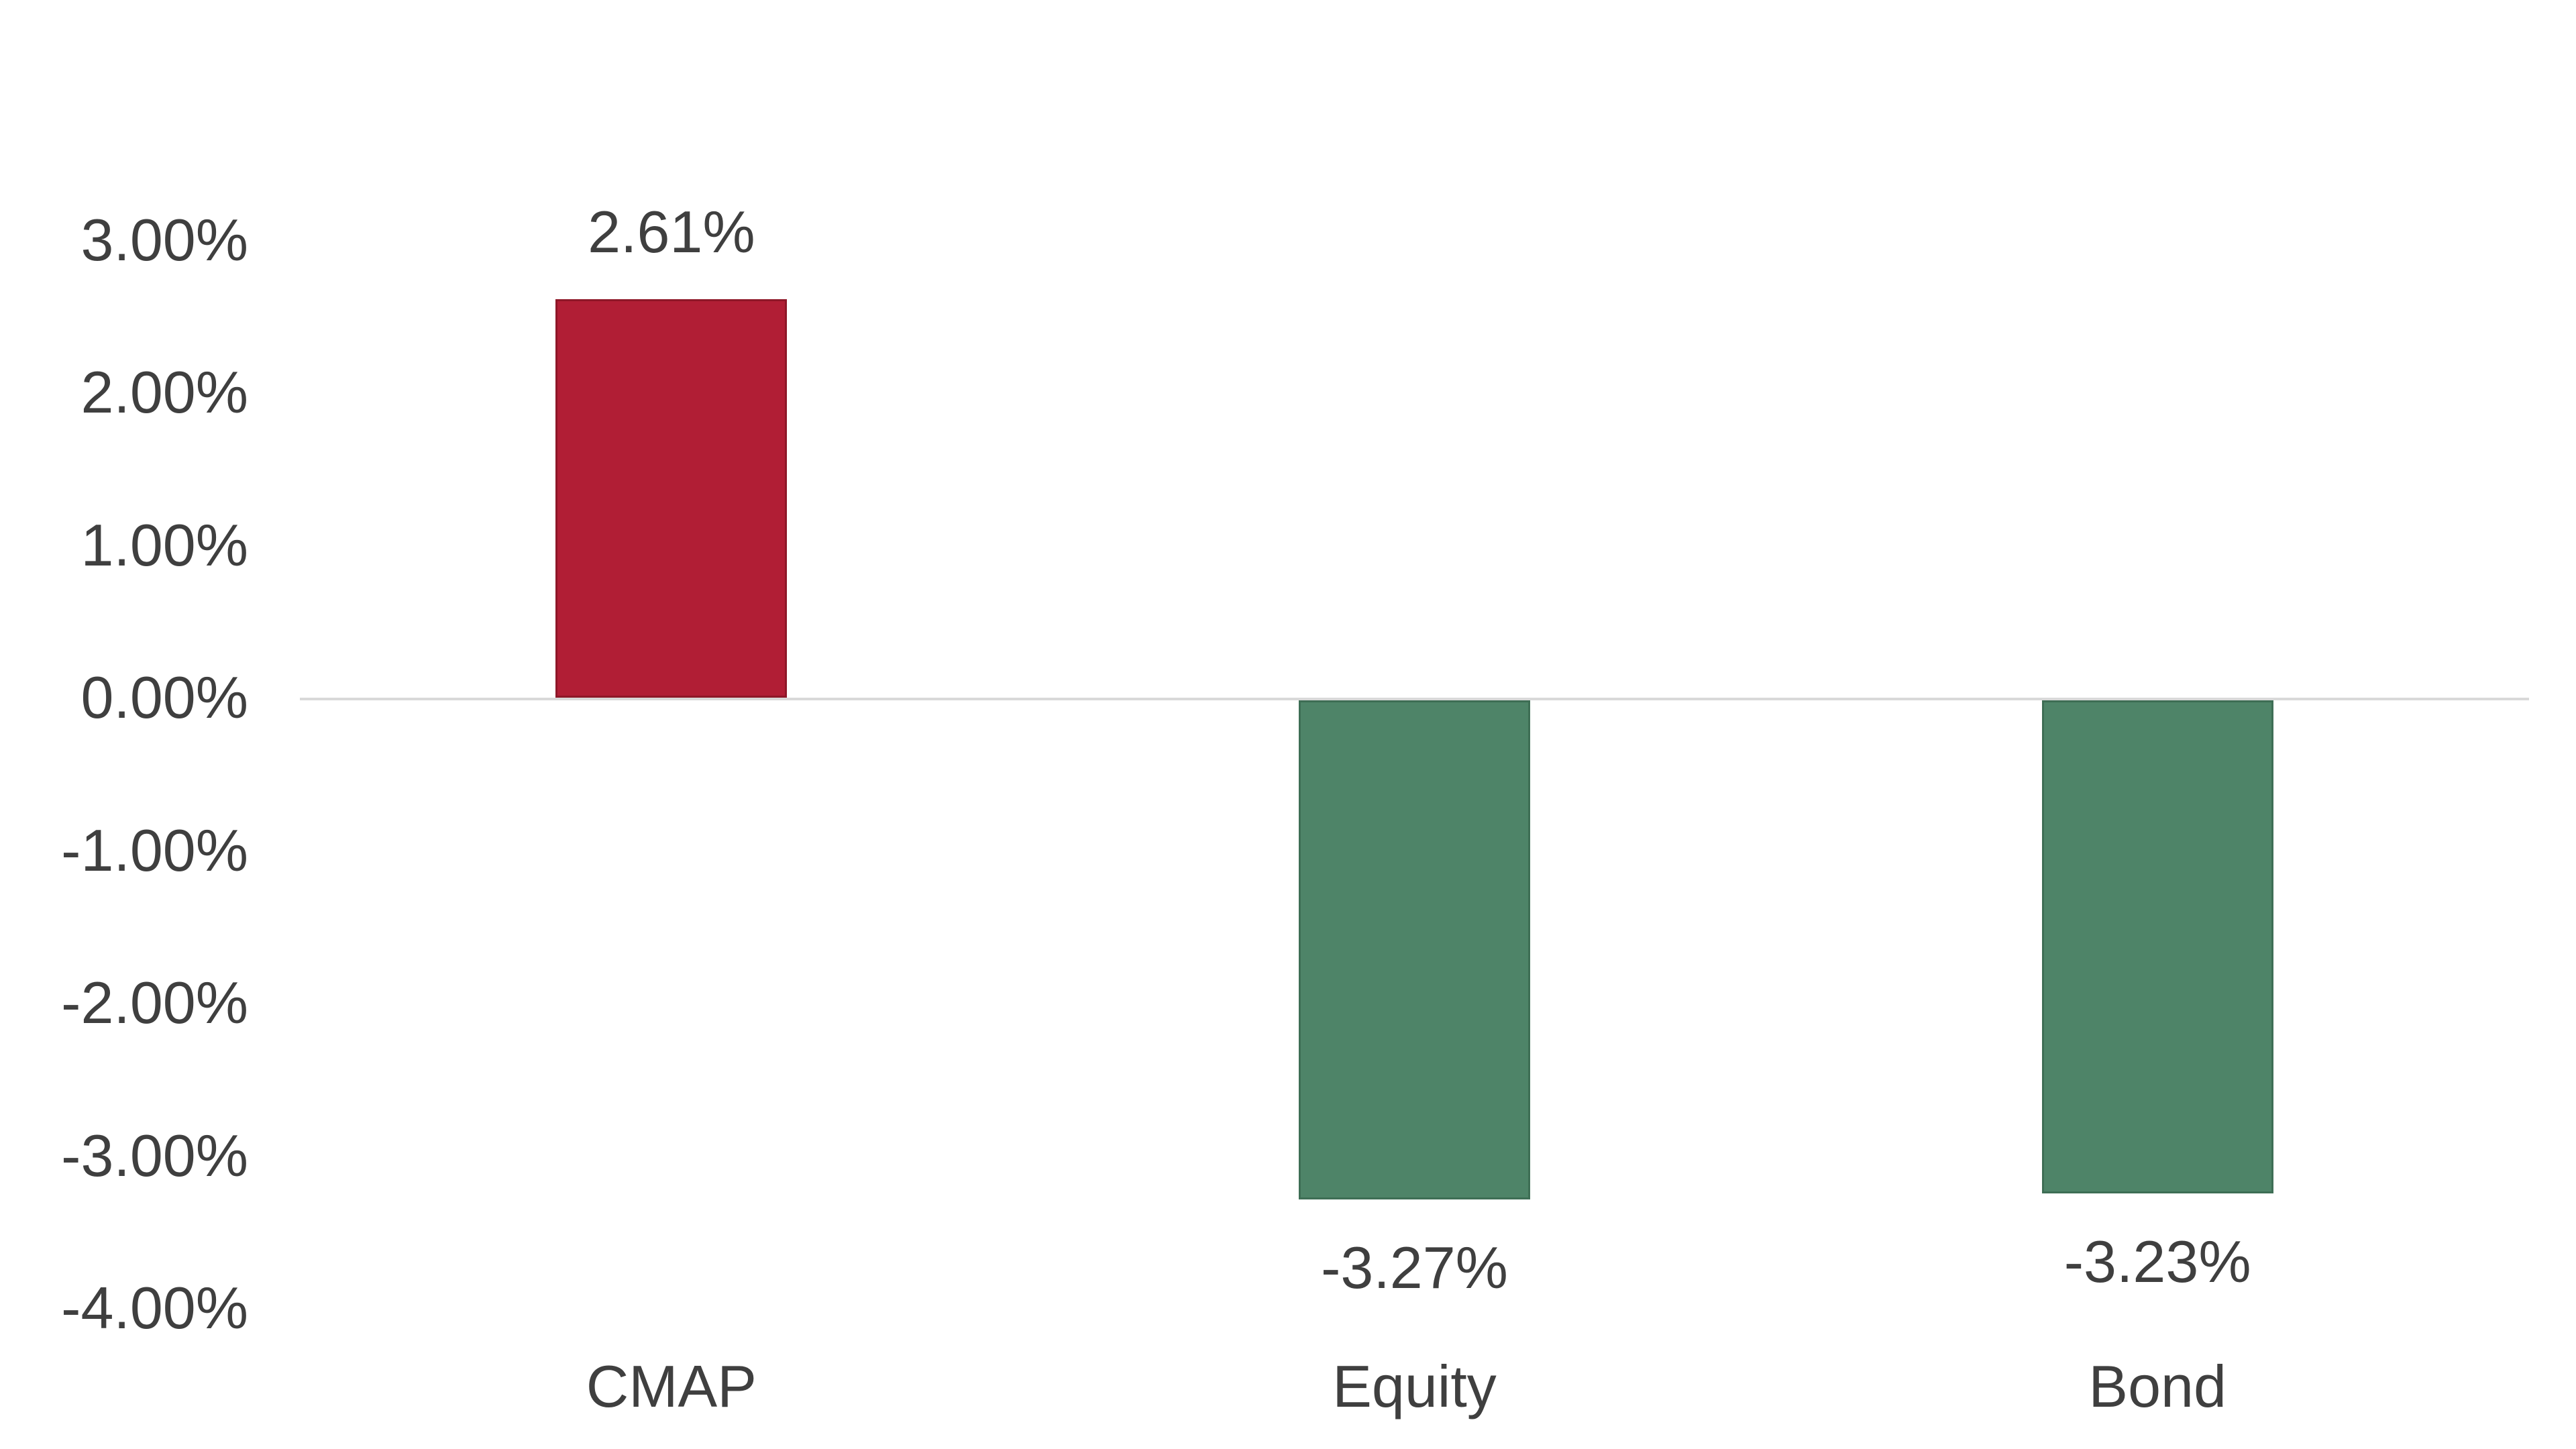  I want to click on zero-baseline, so click(1414, 699).